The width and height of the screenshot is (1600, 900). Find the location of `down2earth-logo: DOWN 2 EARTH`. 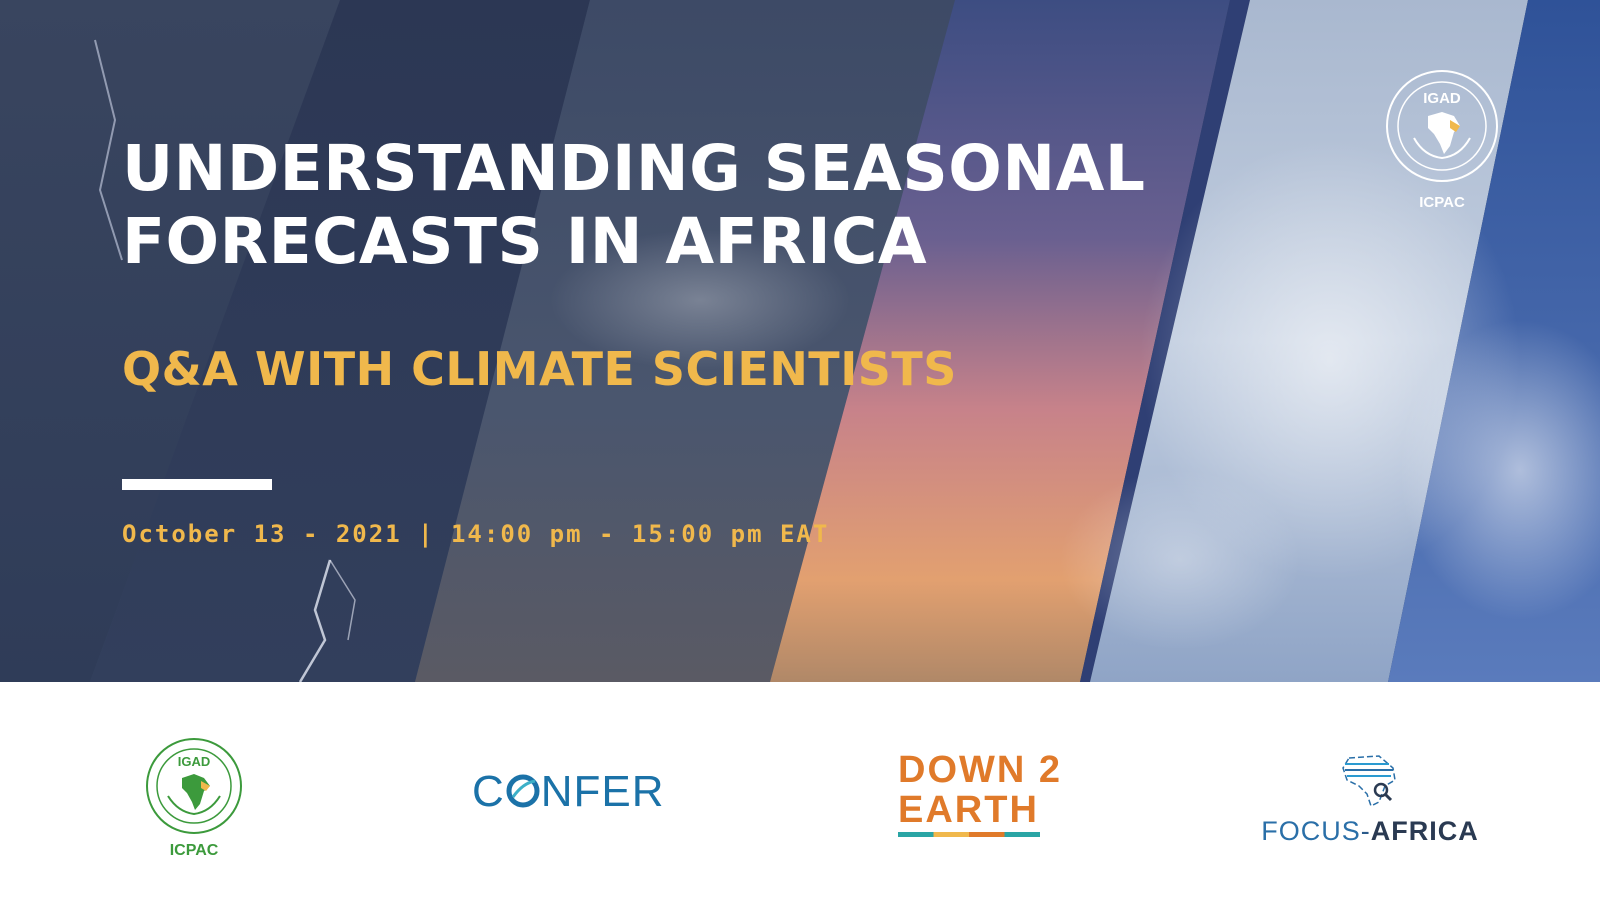

down2earth-logo: DOWN 2 EARTH is located at coordinates (980, 793).